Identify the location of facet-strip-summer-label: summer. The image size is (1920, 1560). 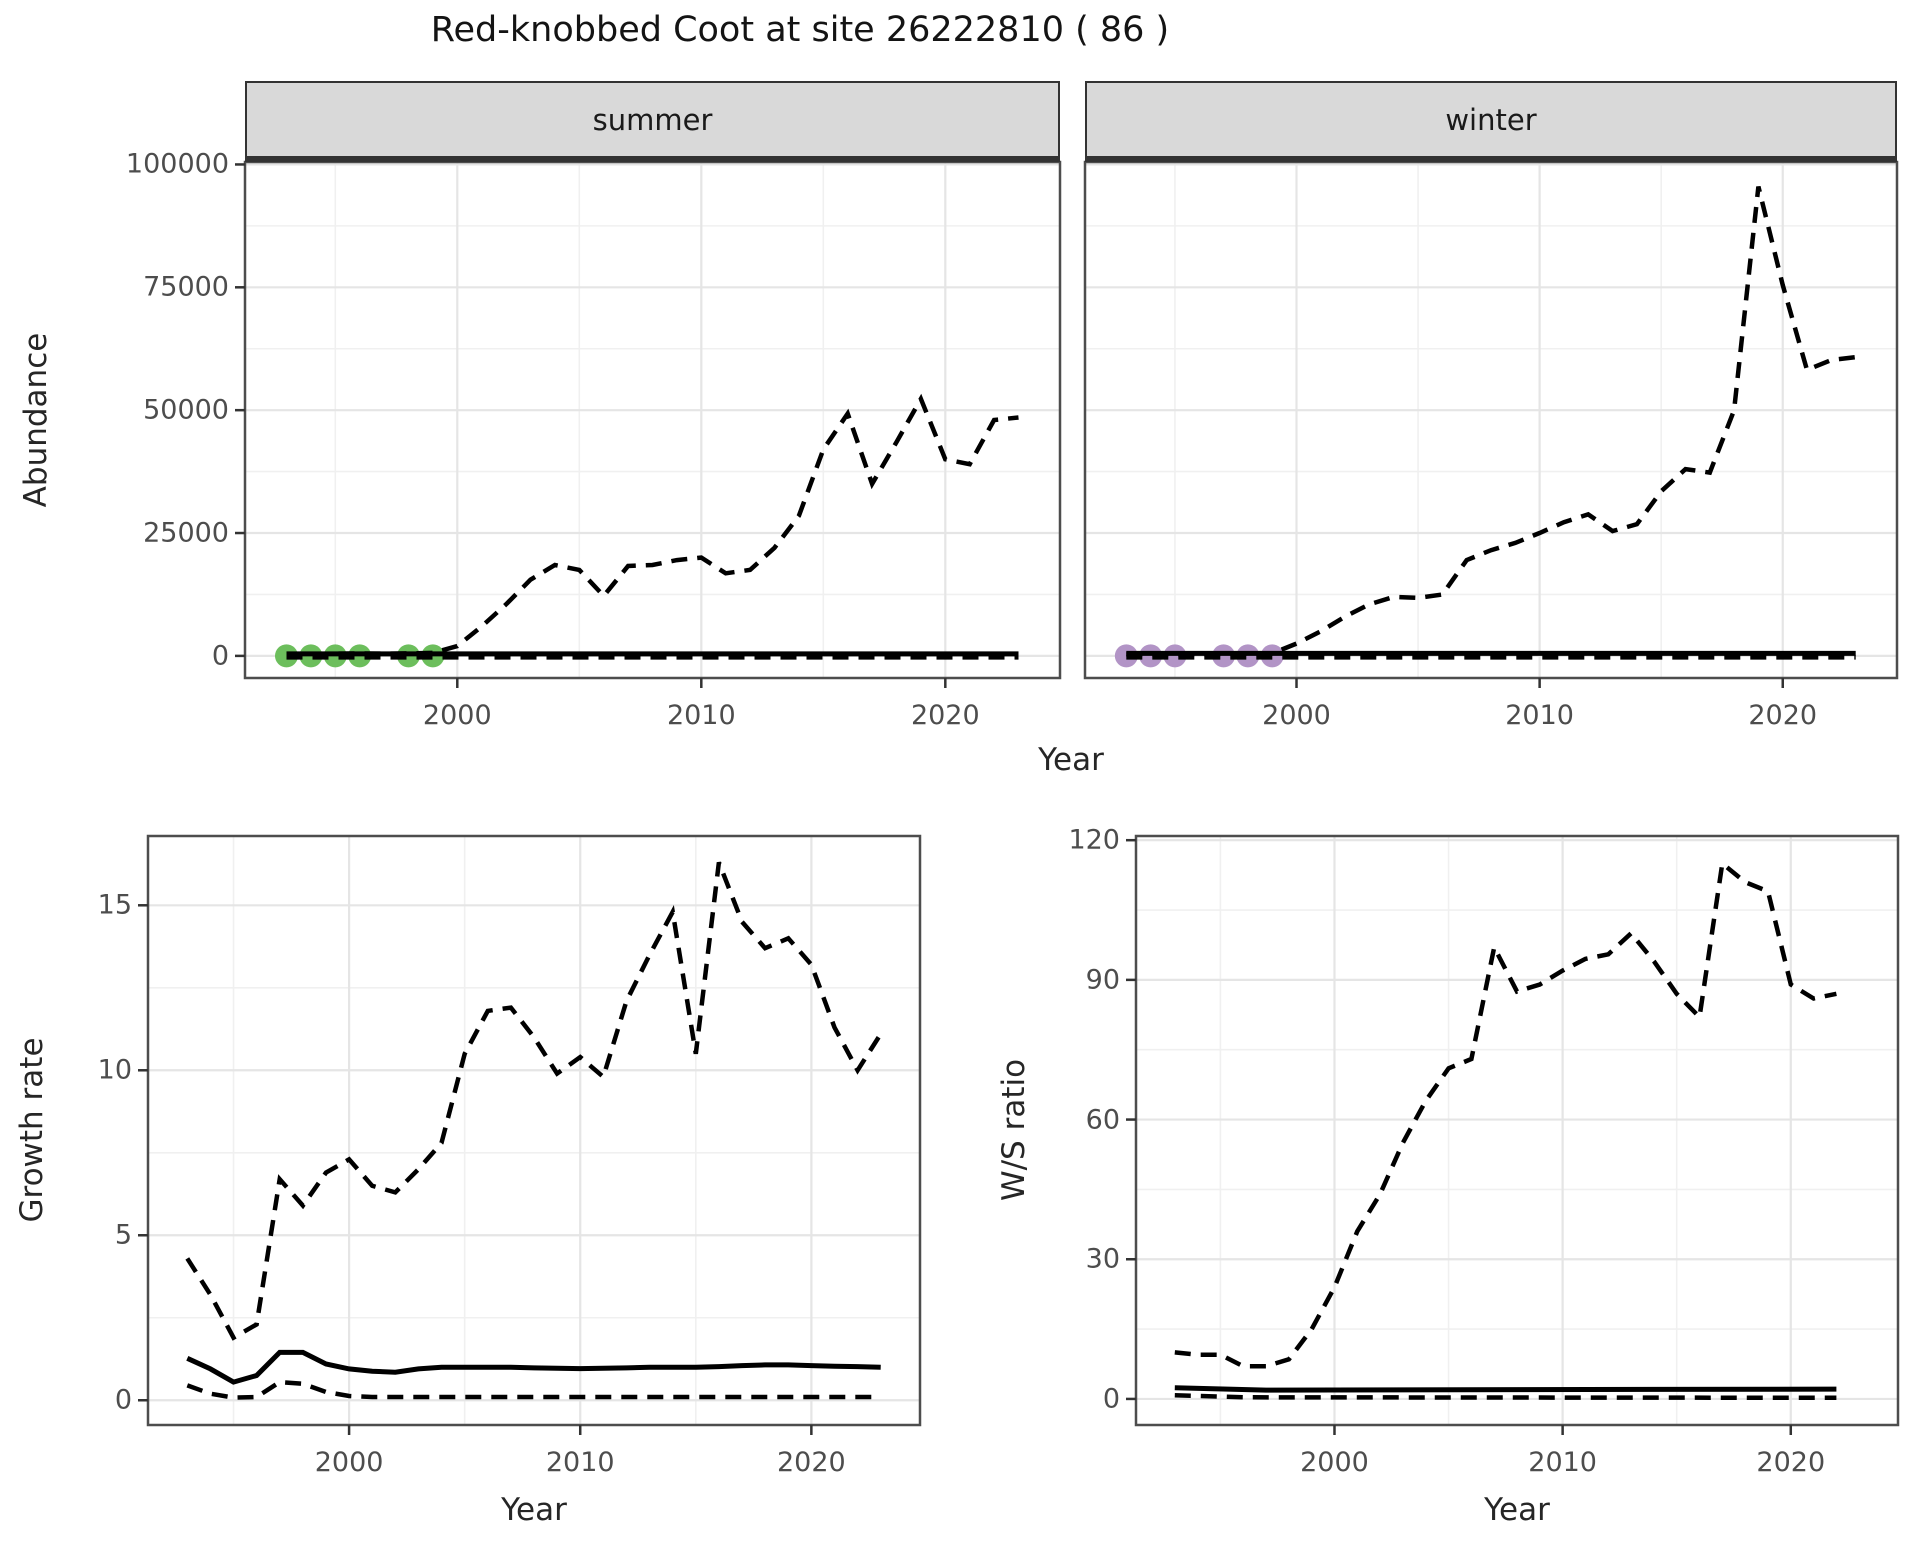
(652, 119).